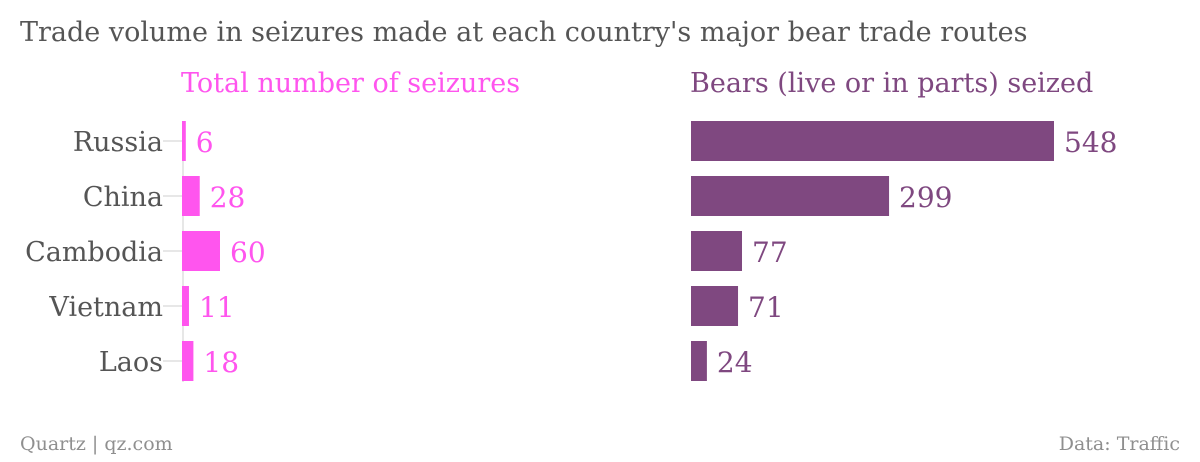 The height and width of the screenshot is (462, 1200). Describe the element at coordinates (131, 362) in the screenshot. I see `category-label: Laos` at that location.